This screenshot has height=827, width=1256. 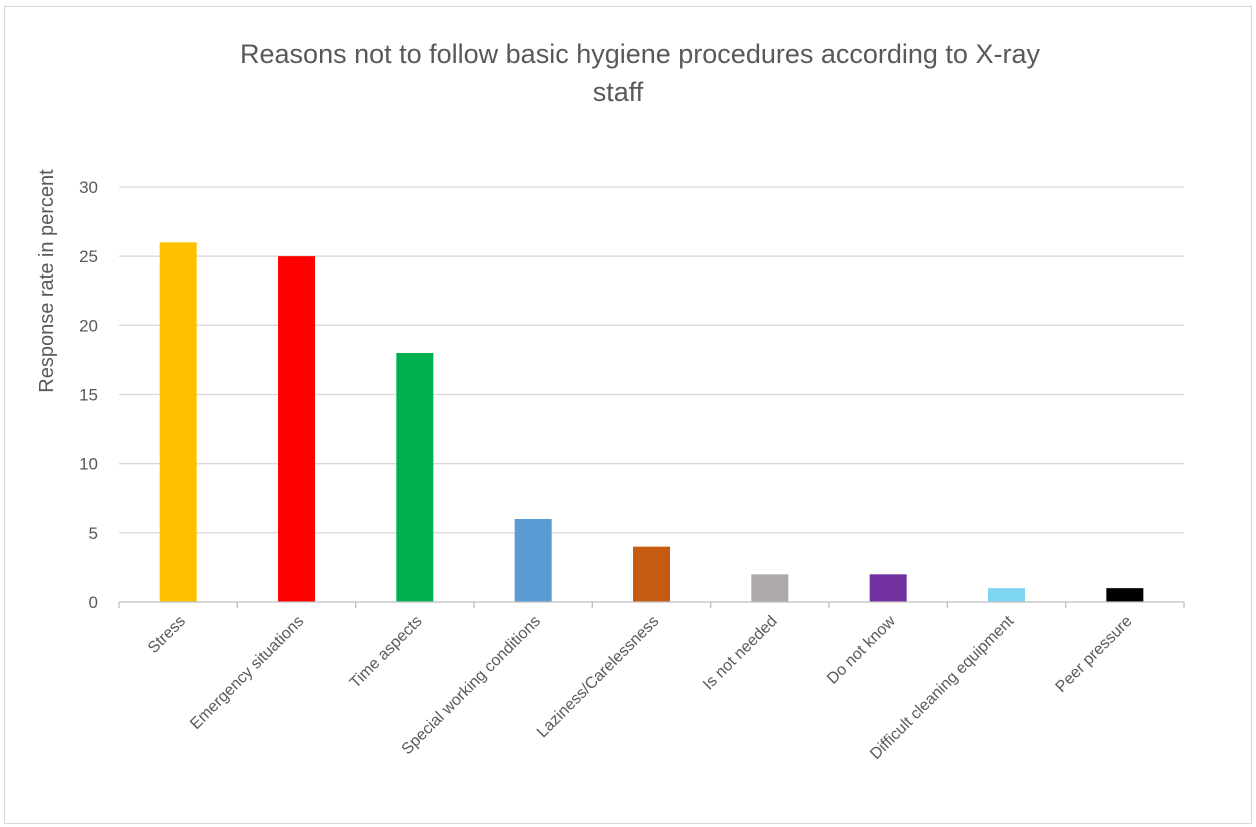 What do you see at coordinates (1094, 654) in the screenshot?
I see `x-category-label: Peer pressure` at bounding box center [1094, 654].